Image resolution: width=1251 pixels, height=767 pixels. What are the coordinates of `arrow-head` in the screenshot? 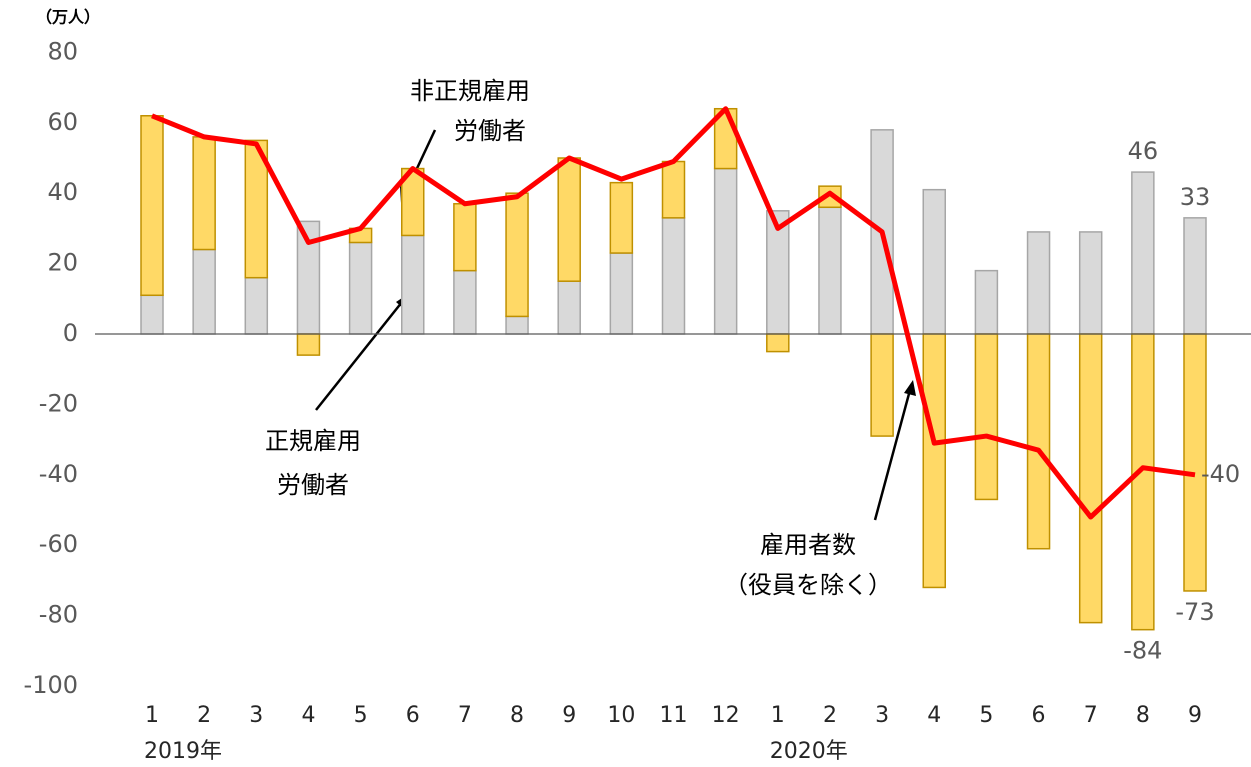 It's located at (910, 388).